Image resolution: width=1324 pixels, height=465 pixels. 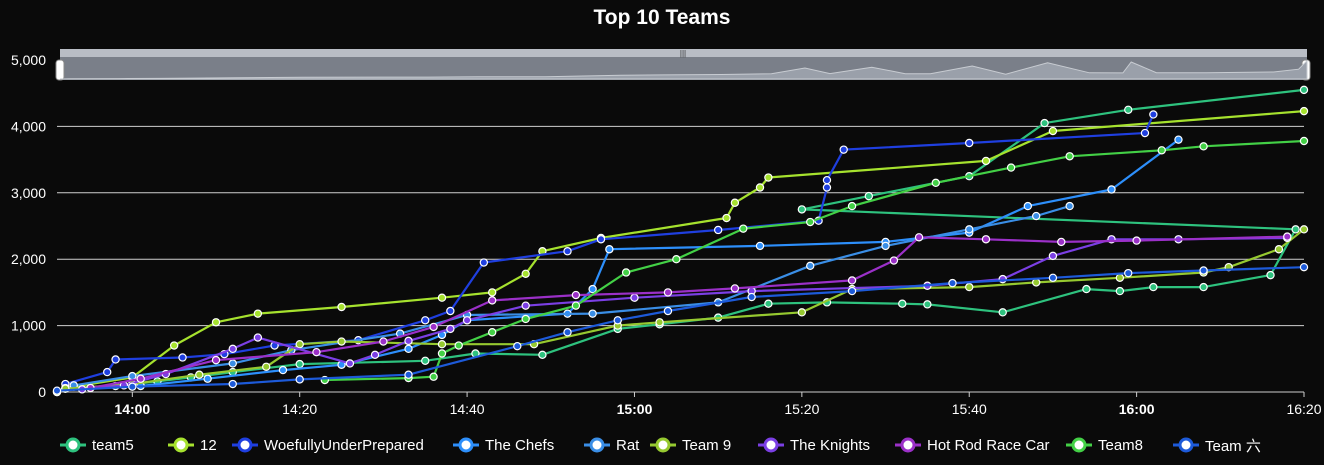 What do you see at coordinates (28, 193) in the screenshot?
I see `y-tick-label: 3,000` at bounding box center [28, 193].